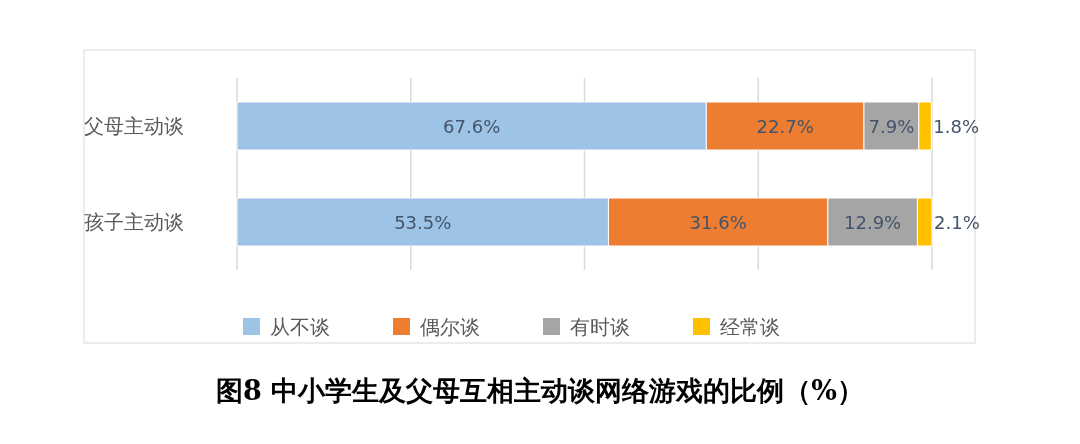  I want to click on legend-label: 经常谈, so click(750, 327).